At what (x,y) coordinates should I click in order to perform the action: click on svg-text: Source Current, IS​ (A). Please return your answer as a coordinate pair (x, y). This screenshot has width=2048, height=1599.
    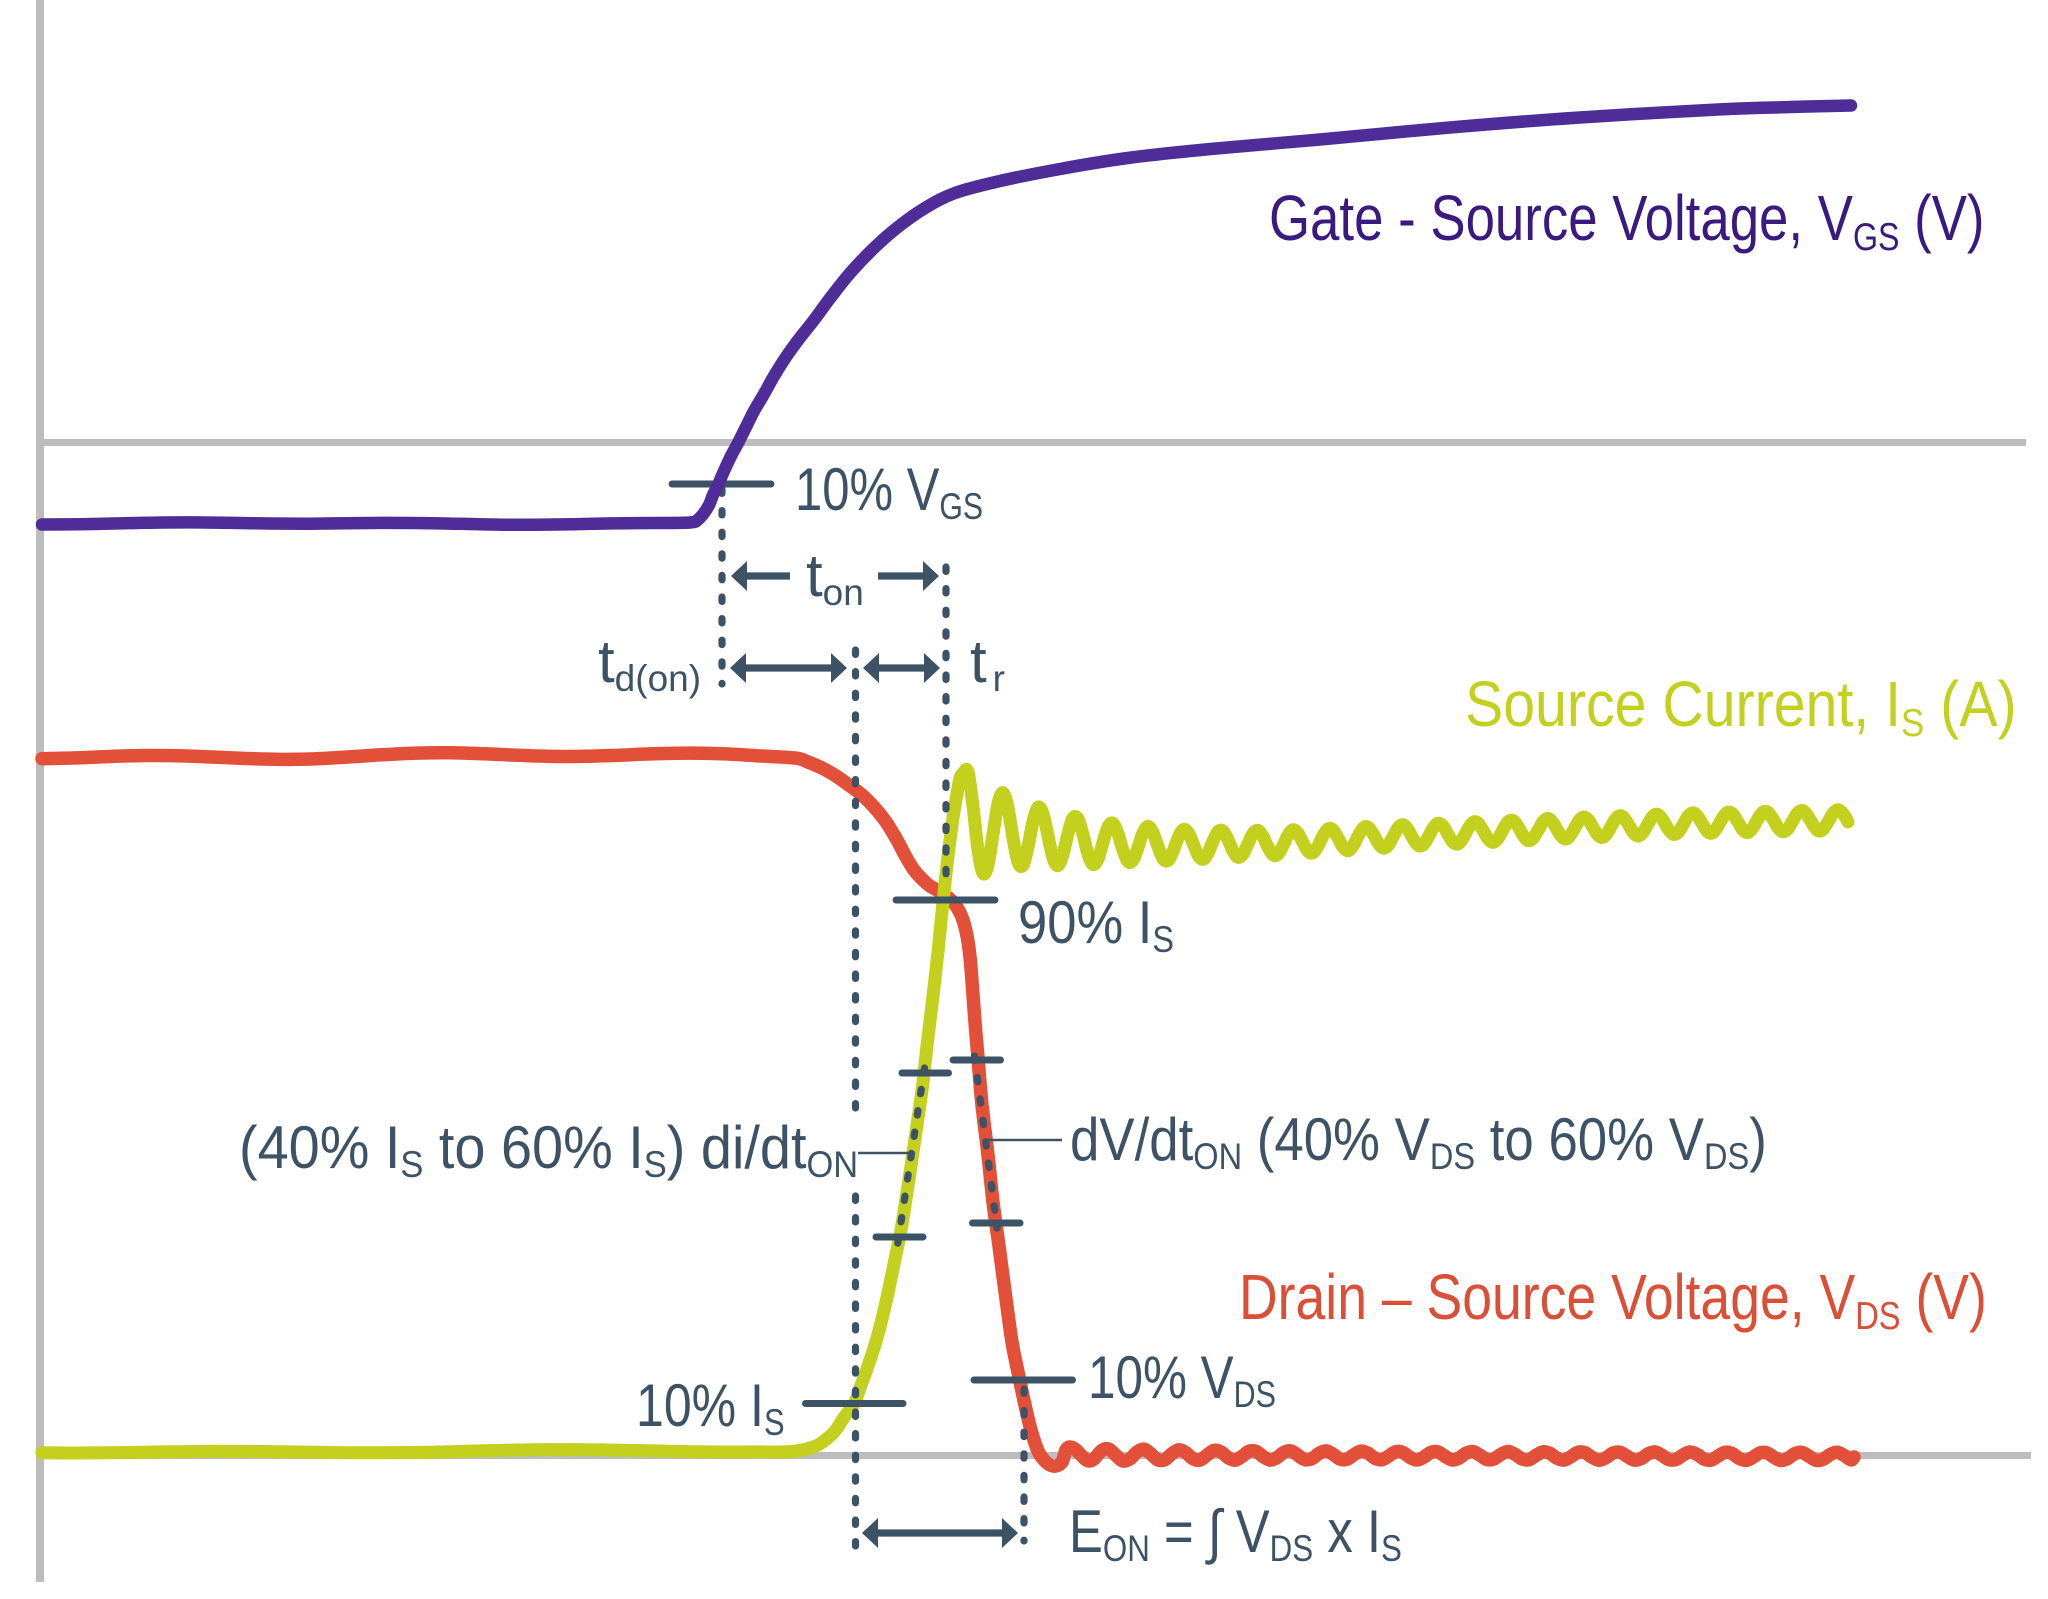
    Looking at the image, I should click on (1741, 706).